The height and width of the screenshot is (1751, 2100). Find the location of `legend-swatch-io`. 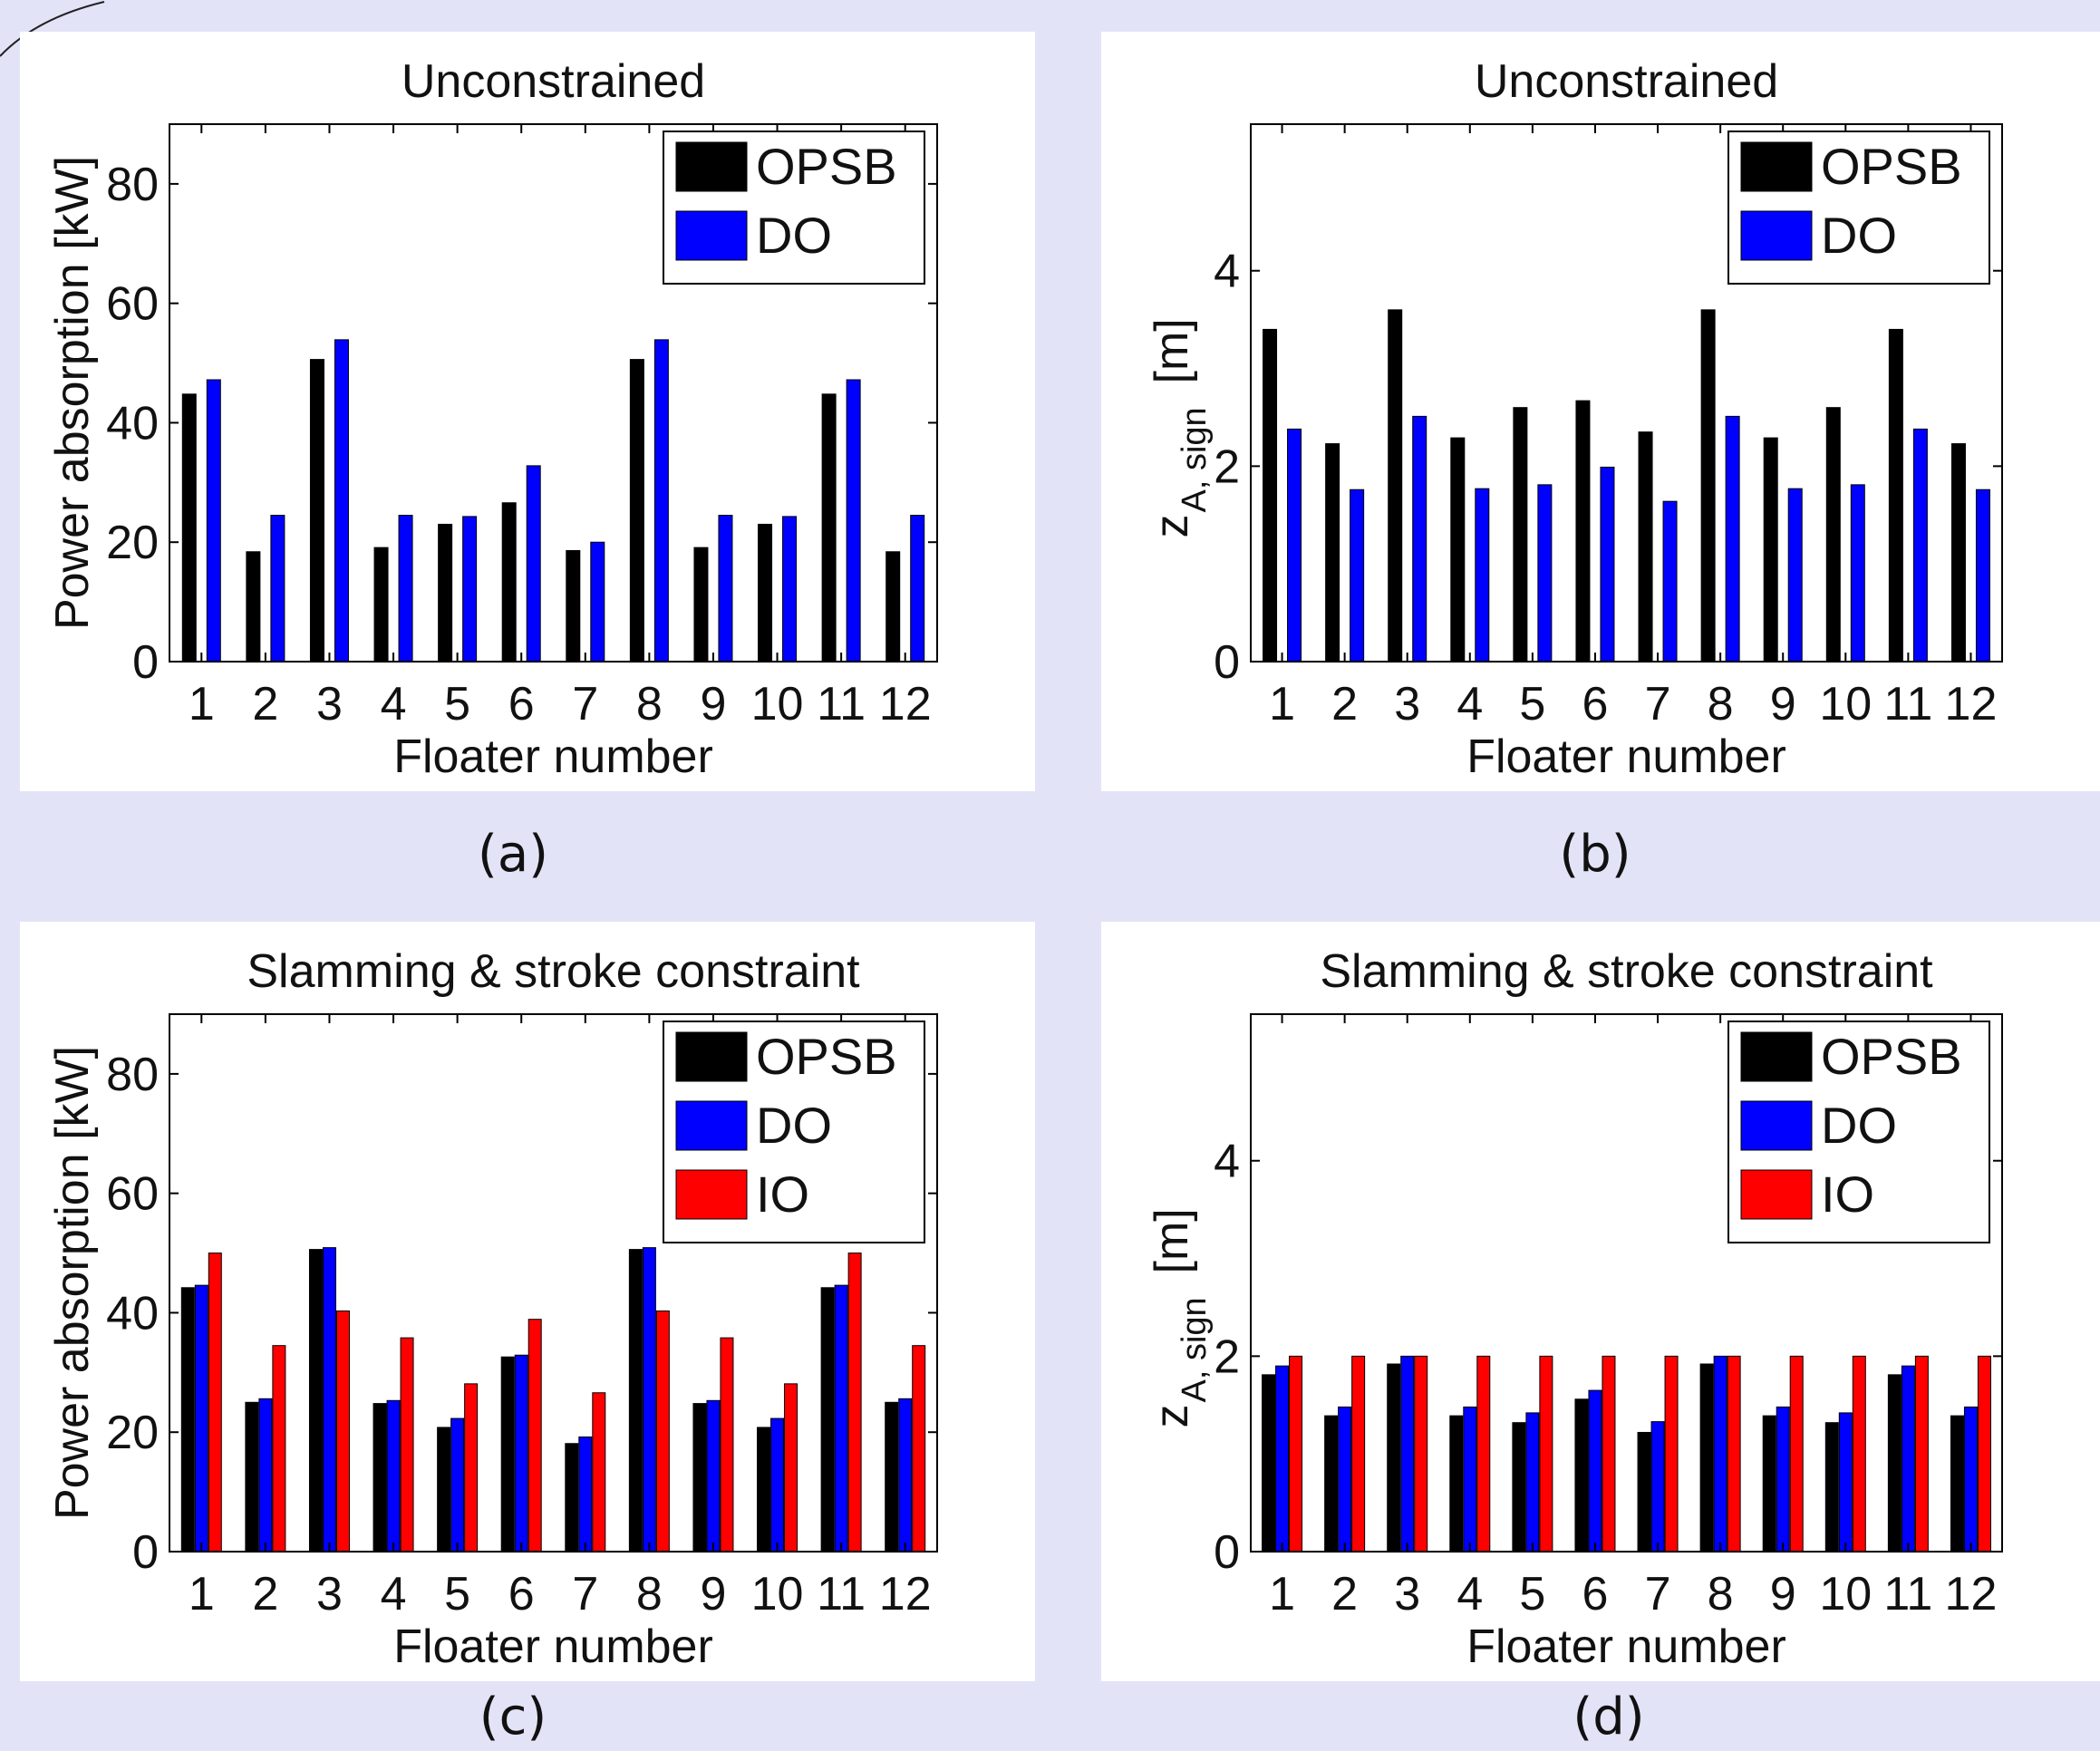

legend-swatch-io is located at coordinates (1776, 1194).